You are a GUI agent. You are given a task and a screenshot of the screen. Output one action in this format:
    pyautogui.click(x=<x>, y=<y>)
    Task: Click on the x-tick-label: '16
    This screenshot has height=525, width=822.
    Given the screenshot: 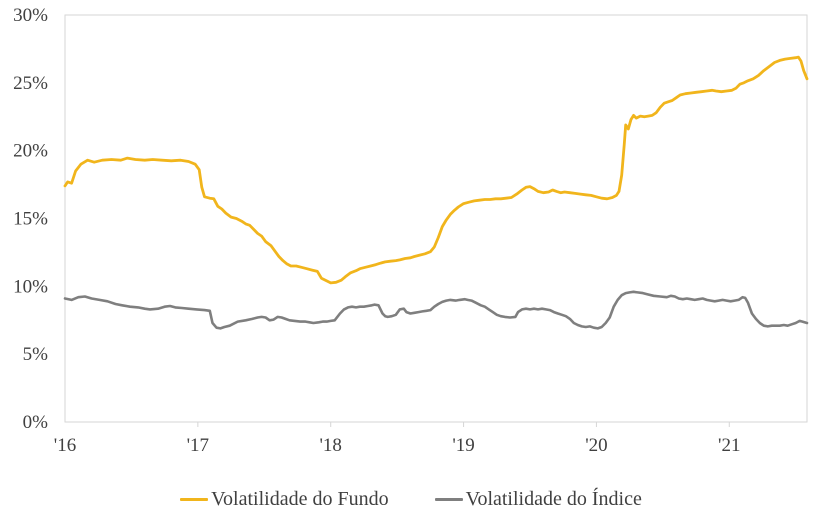 What is the action you would take?
    pyautogui.click(x=65, y=445)
    